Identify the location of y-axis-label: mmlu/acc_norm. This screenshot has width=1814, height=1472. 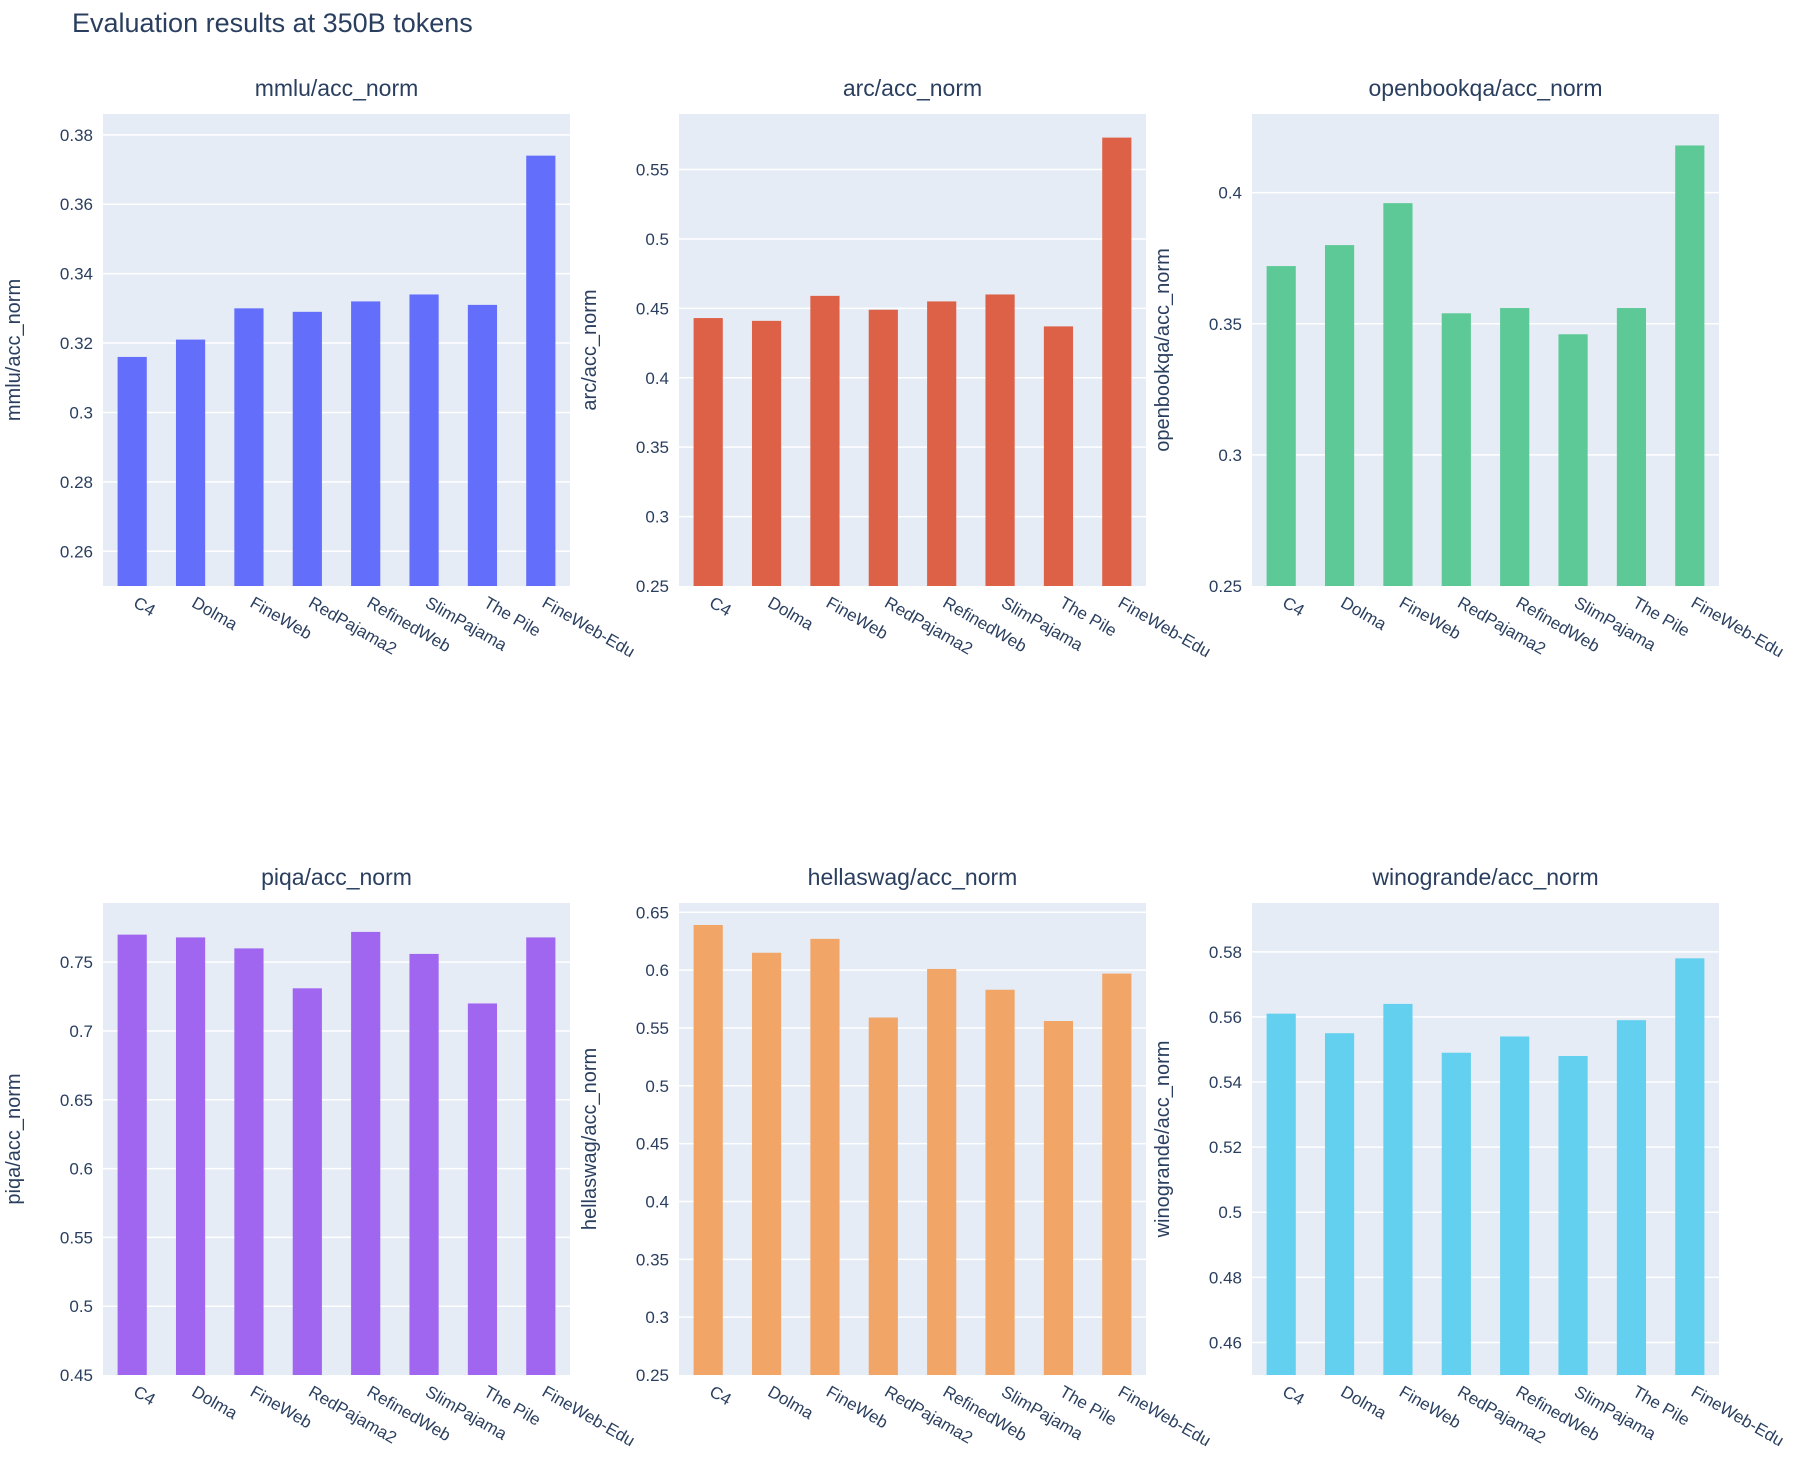
(14, 350).